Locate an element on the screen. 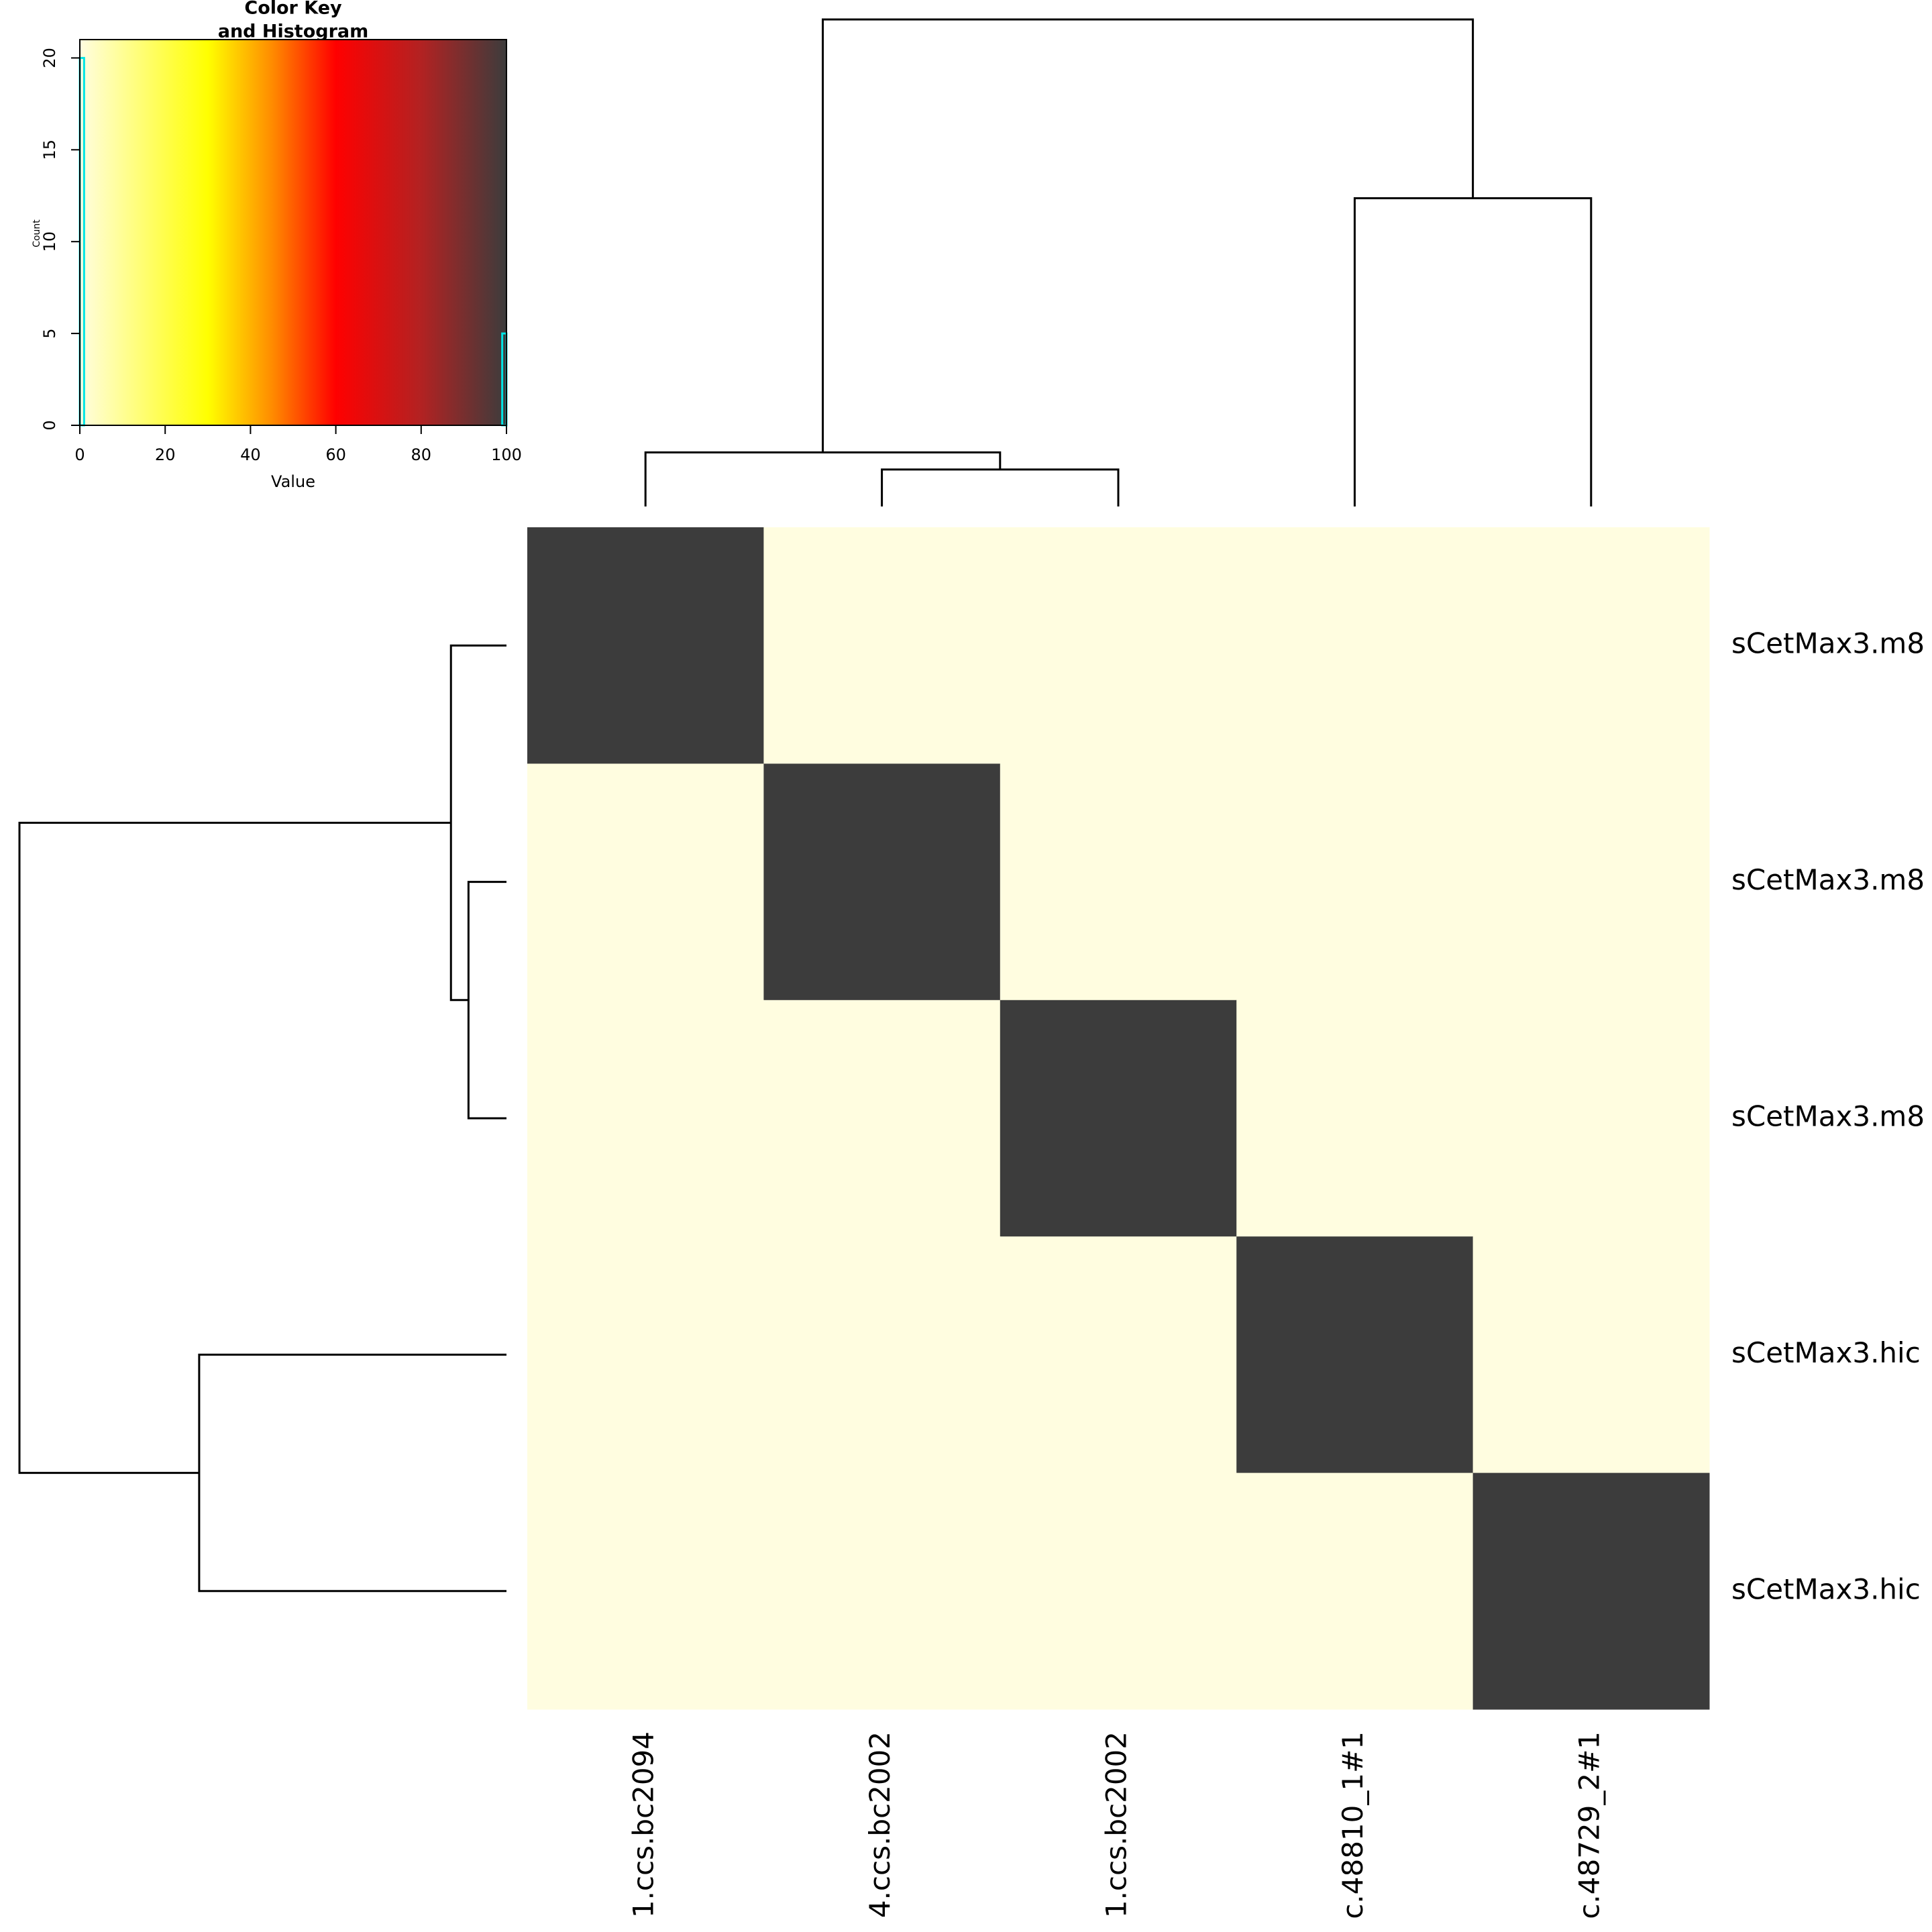 Image resolution: width=1932 pixels, height=1932 pixels. y-tick-label: 0 is located at coordinates (49, 425).